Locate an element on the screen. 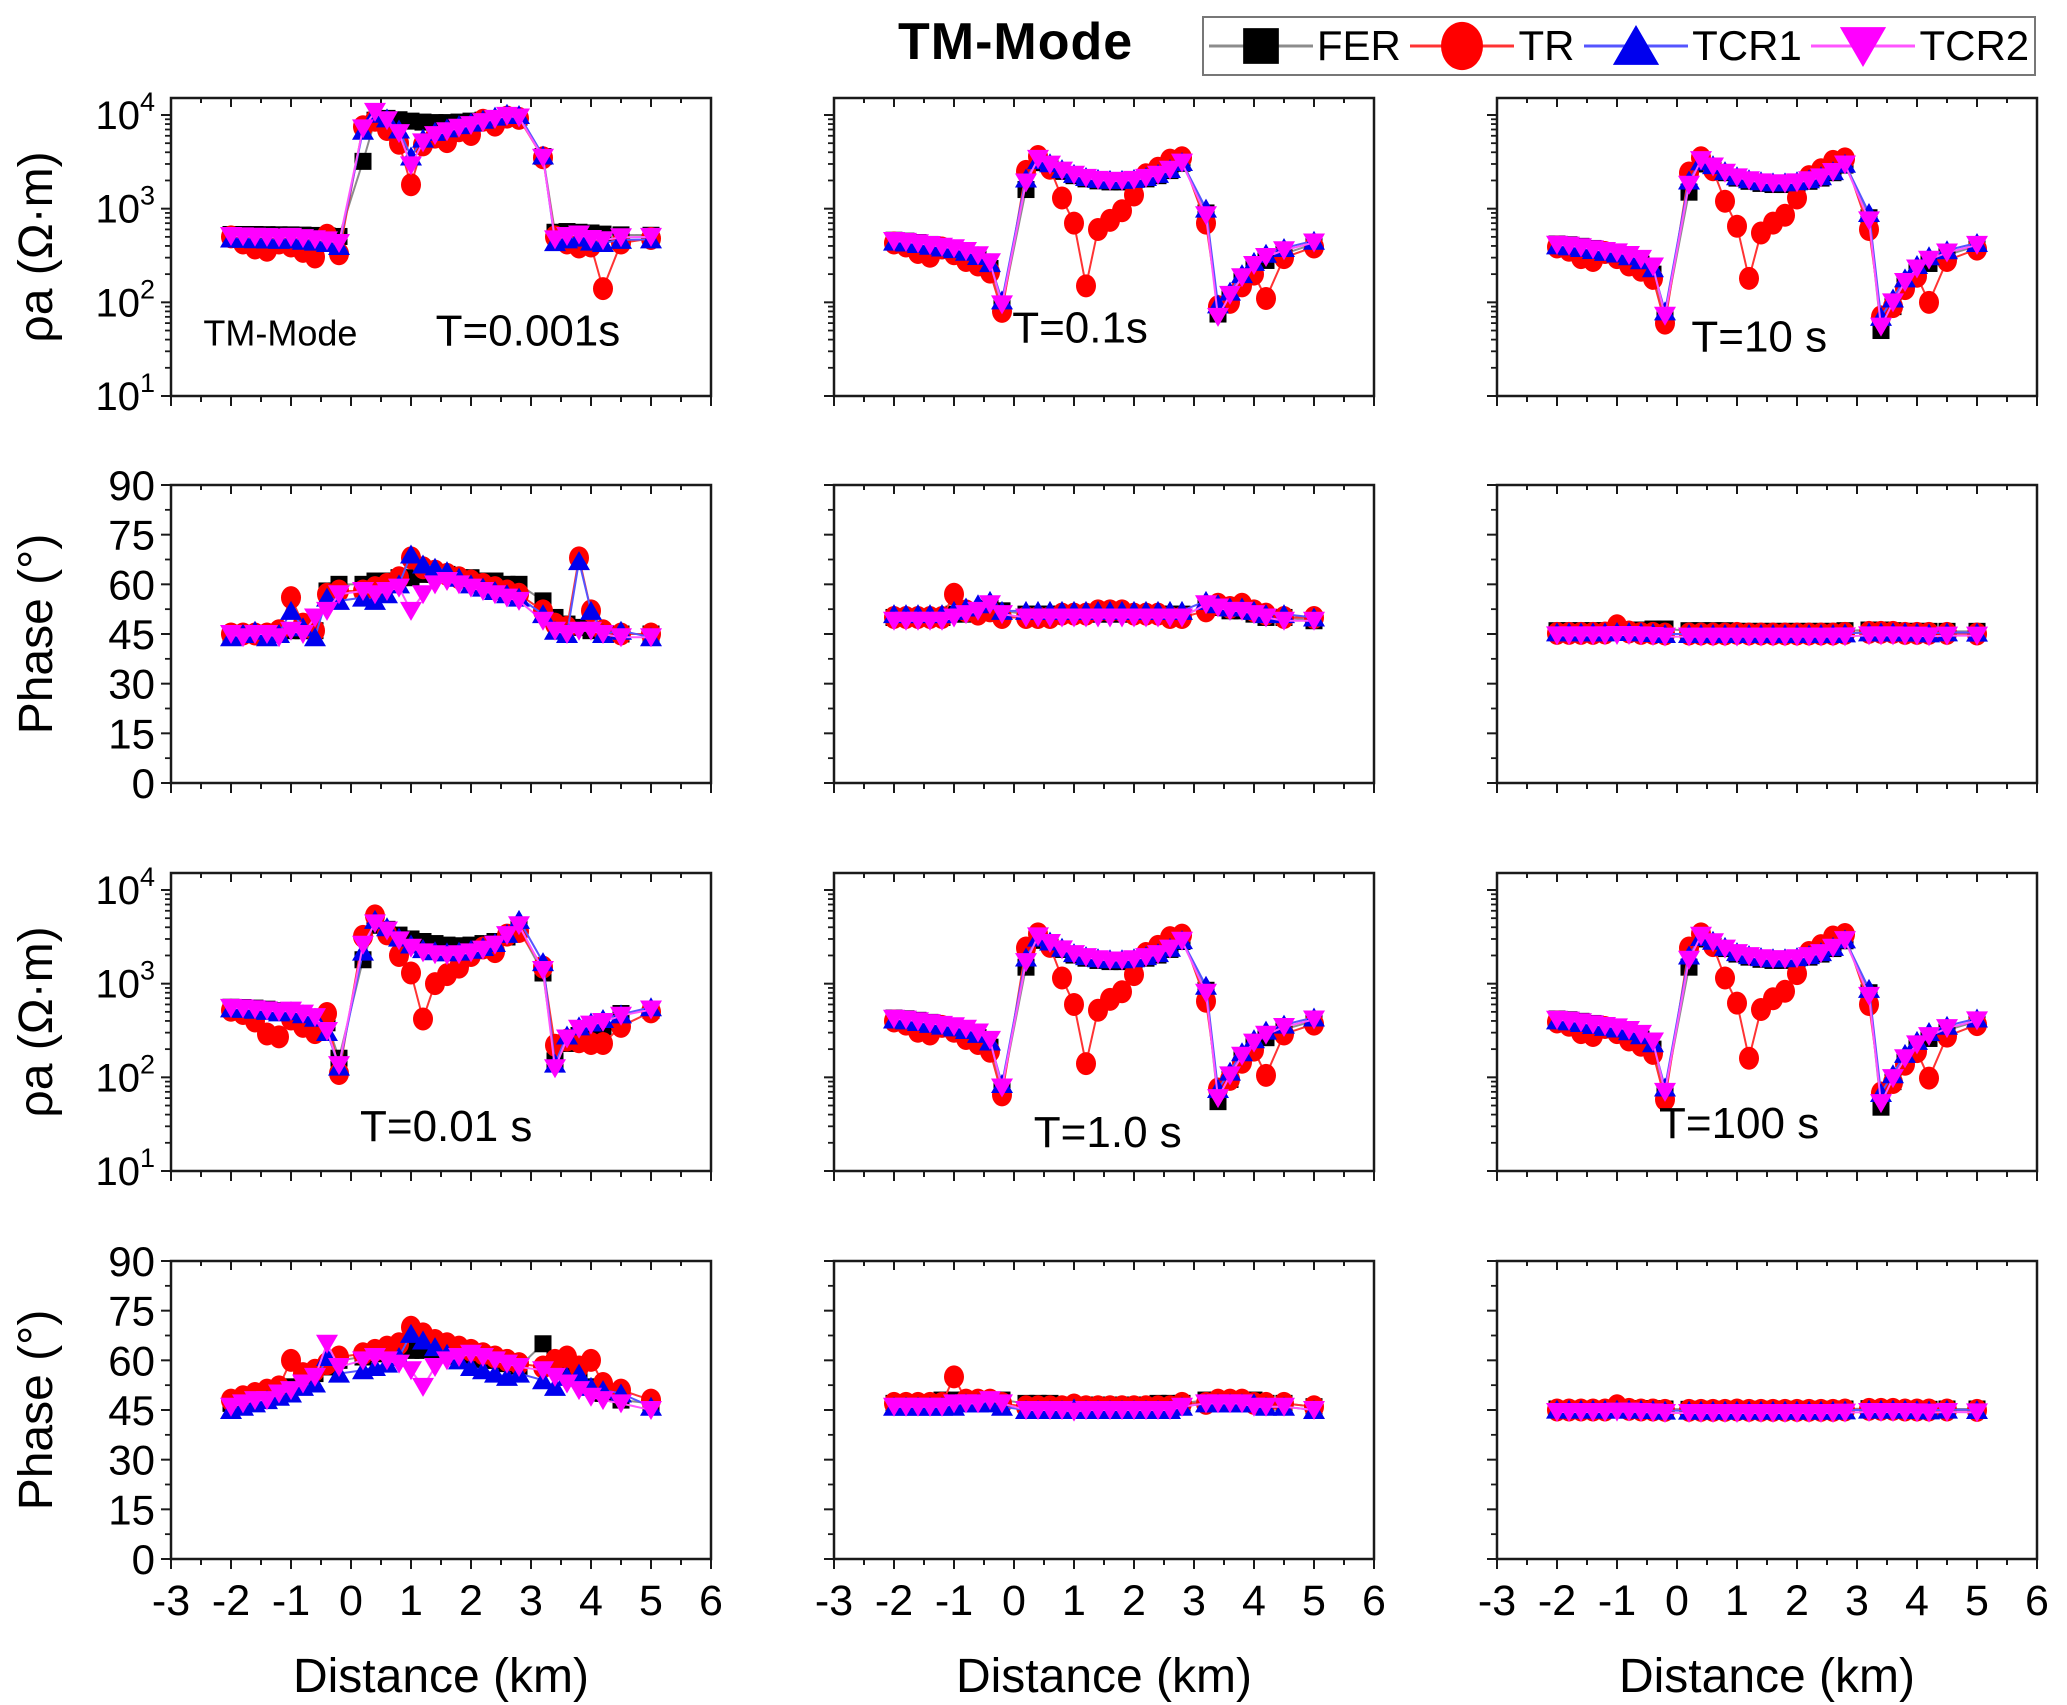 Image resolution: width=2067 pixels, height=1705 pixels. panel-phase-T1.0s: -3 -2 -1 0 1 2 3 4 5 6 is located at coordinates (1100, 1442).